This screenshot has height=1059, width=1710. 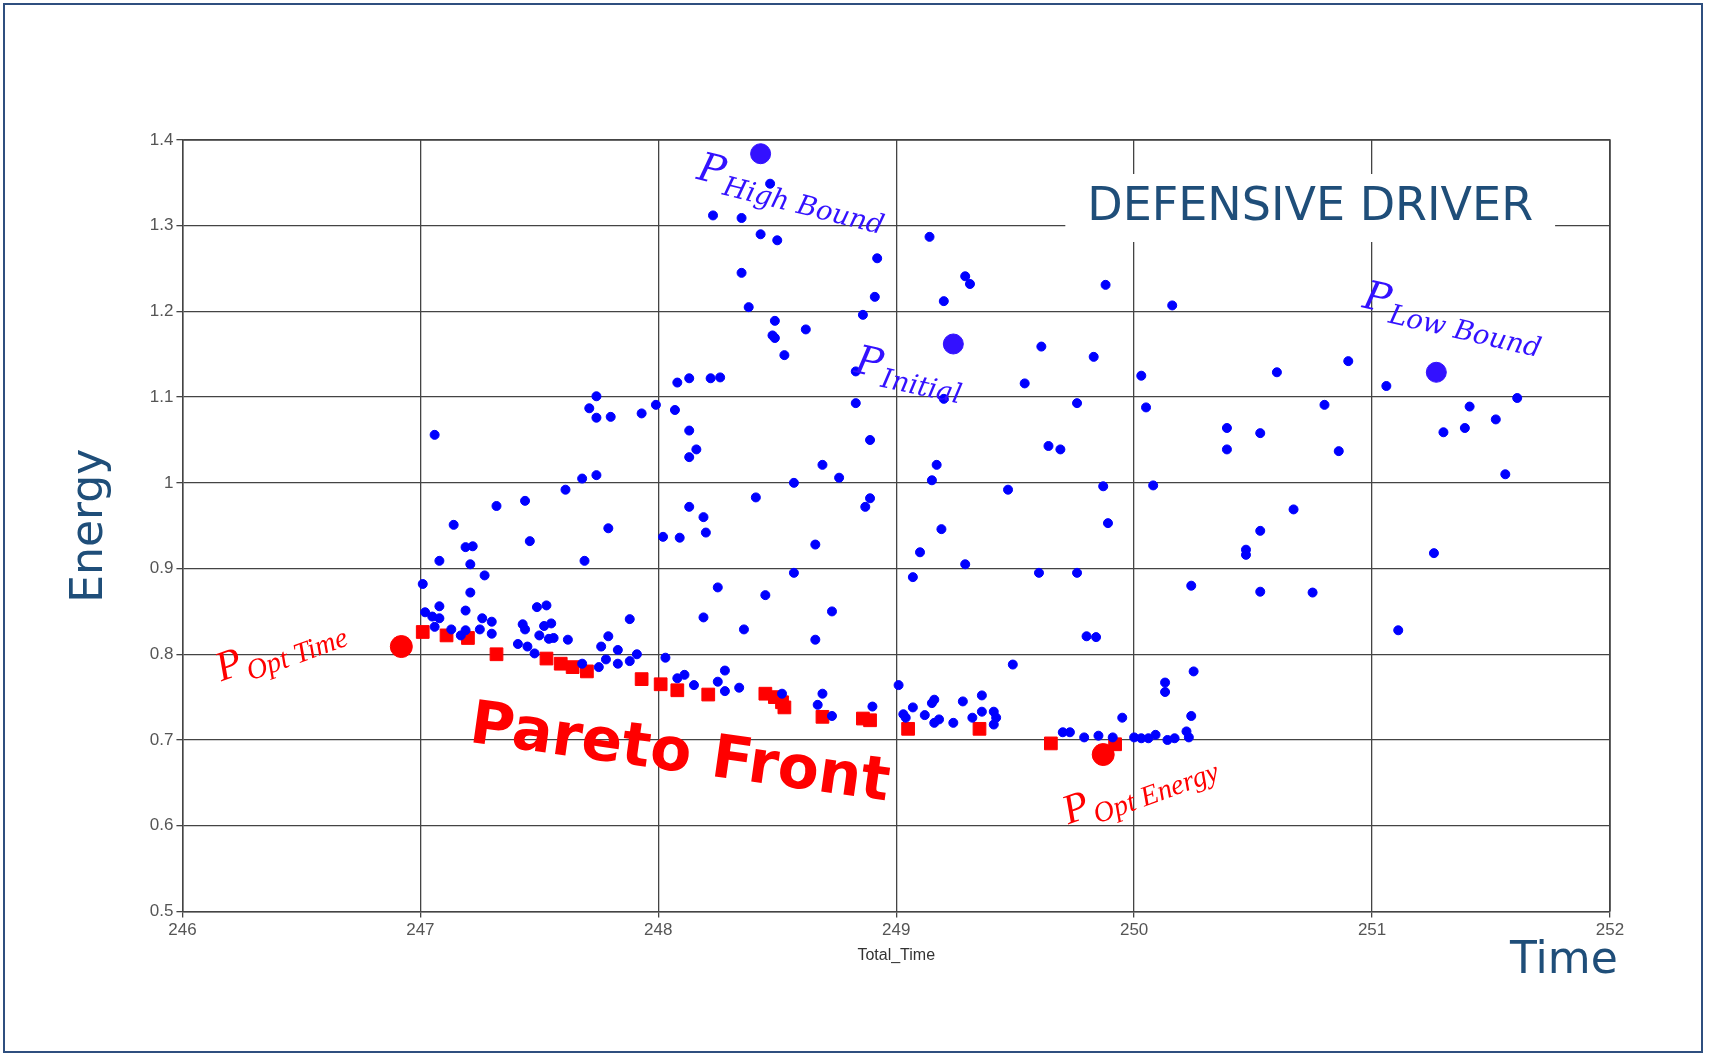 What do you see at coordinates (161, 825) in the screenshot?
I see `y-tick-label: 0.6` at bounding box center [161, 825].